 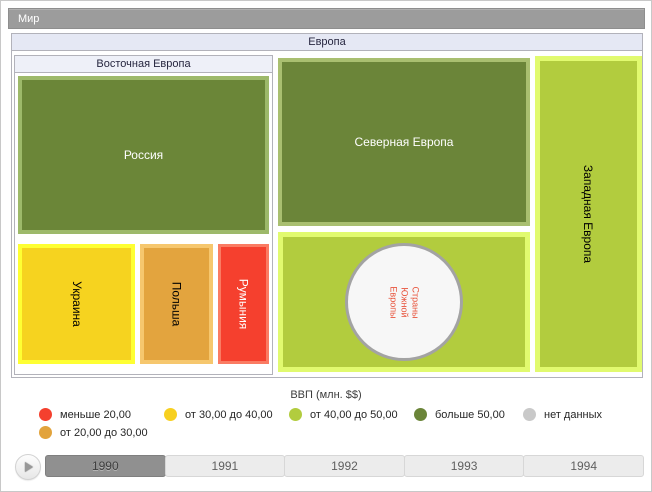 I want to click on timeline-year-1991: 1991, so click(x=225, y=466).